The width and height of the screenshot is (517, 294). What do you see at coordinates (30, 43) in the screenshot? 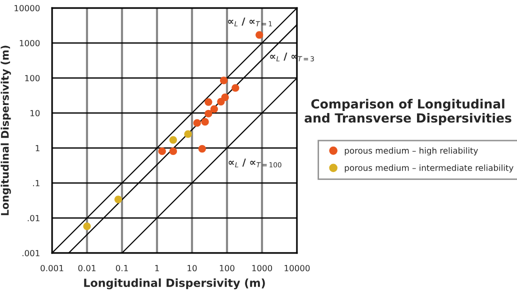
I see `y-tick-label: 1000` at bounding box center [30, 43].